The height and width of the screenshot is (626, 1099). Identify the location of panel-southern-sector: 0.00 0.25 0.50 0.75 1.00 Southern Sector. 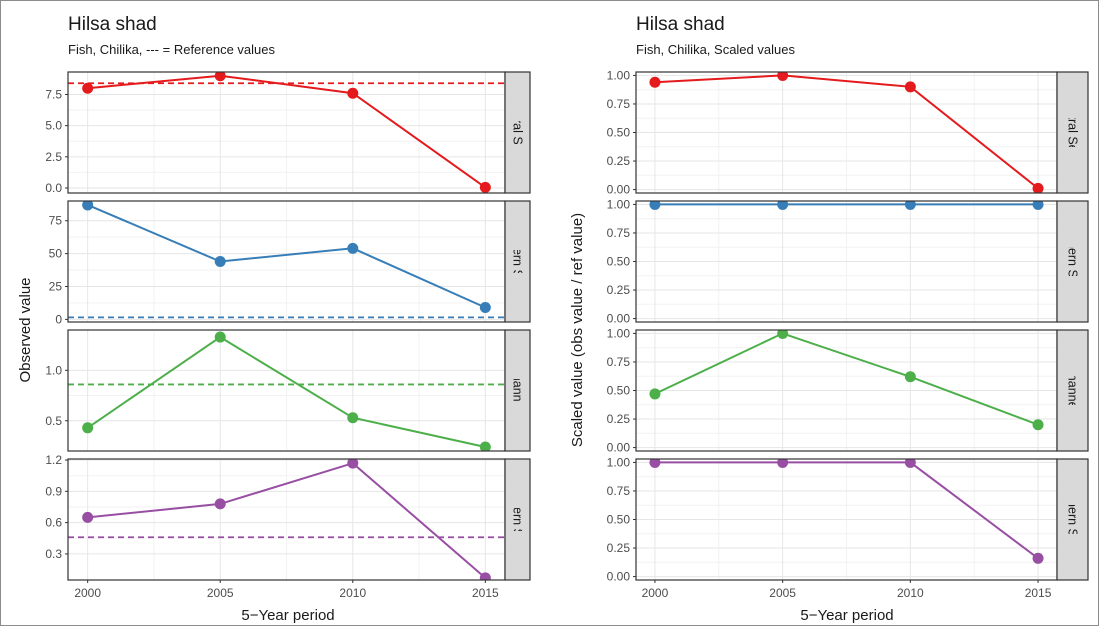
(848, 519).